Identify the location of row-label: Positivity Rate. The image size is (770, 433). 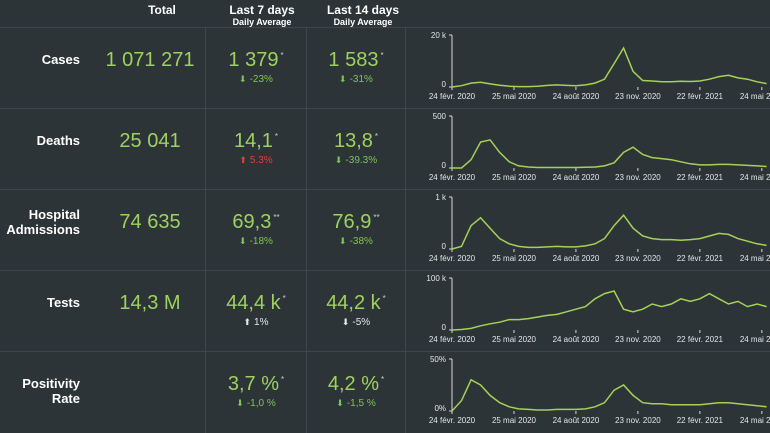
(51, 391).